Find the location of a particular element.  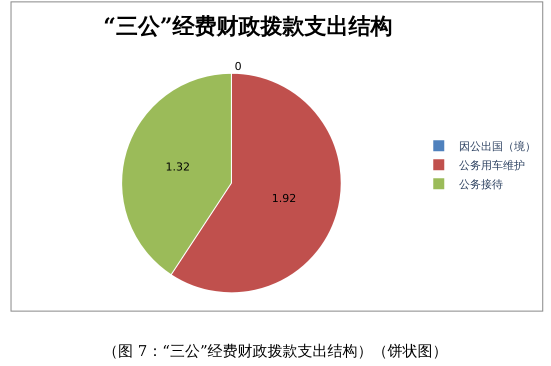

chart-title: “三公”经费财政拨款支出结构 is located at coordinates (248, 26).